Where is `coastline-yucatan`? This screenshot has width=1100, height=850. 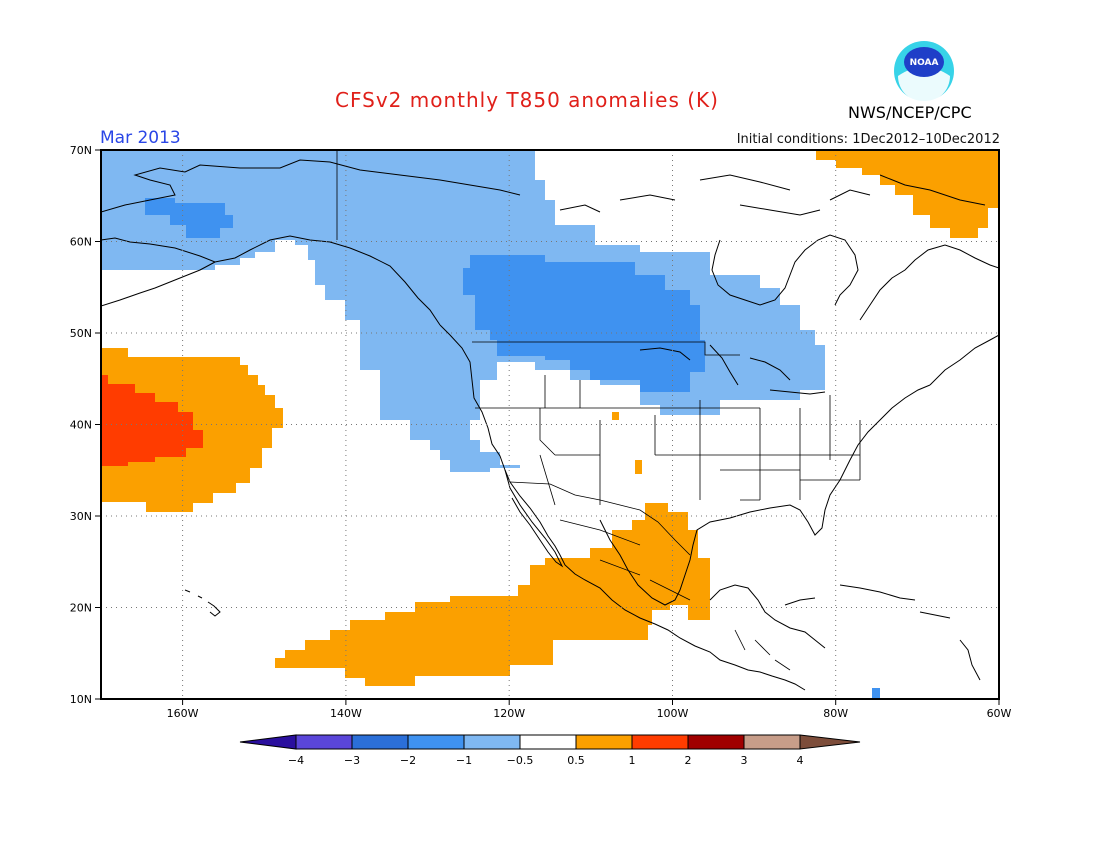
coastline-yucatan is located at coordinates (767, 616).